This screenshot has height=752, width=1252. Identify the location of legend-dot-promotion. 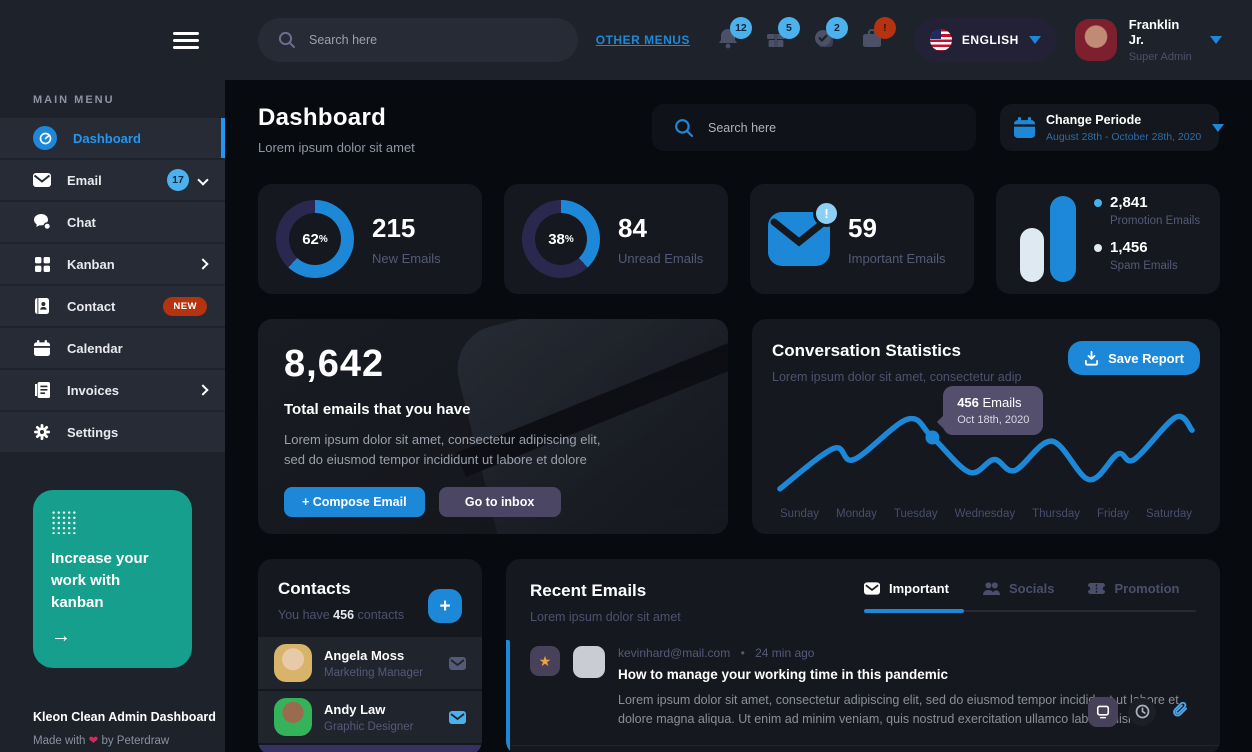
(1098, 202).